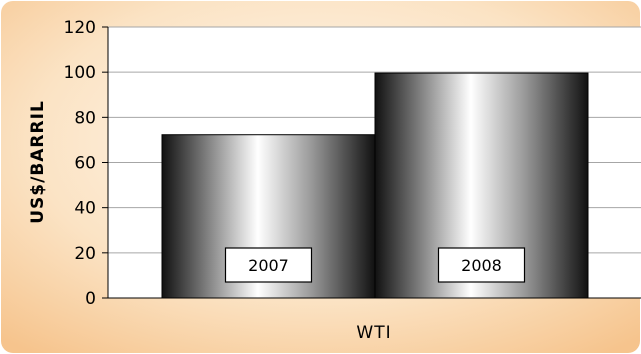 This screenshot has height=354, width=641. What do you see at coordinates (85, 118) in the screenshot?
I see `y-tick-label-80: 80` at bounding box center [85, 118].